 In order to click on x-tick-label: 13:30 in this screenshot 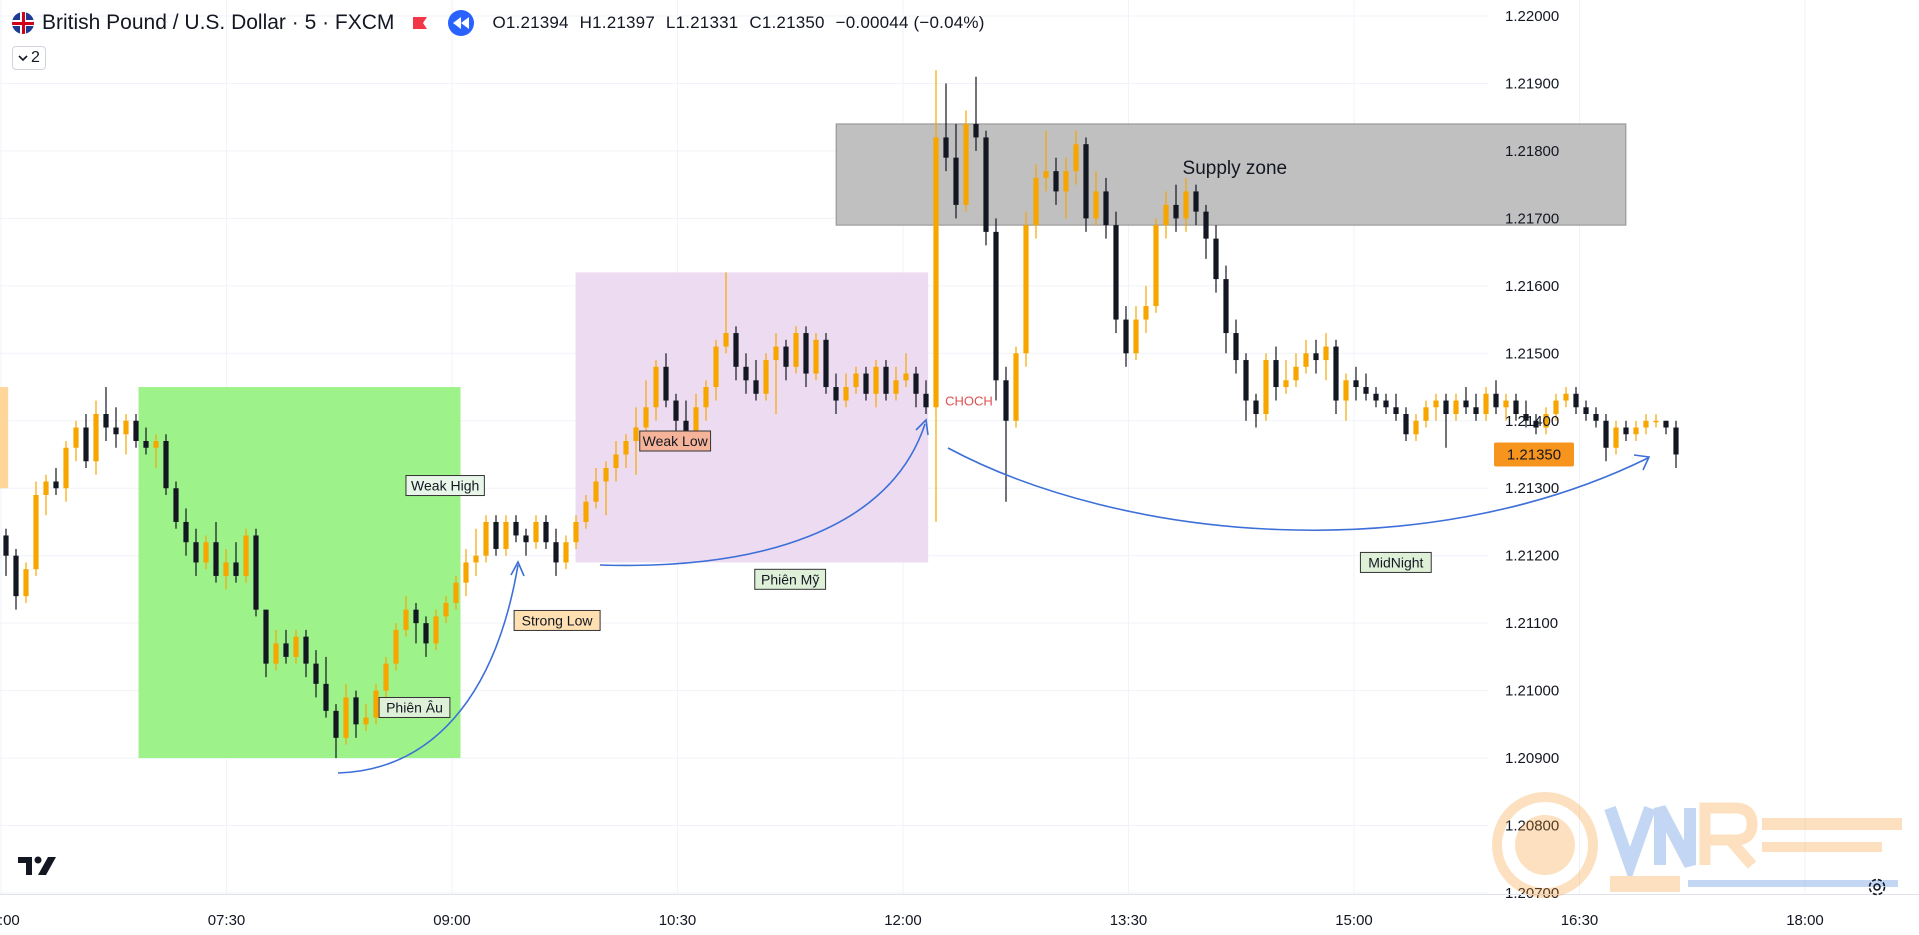, I will do `click(1129, 920)`.